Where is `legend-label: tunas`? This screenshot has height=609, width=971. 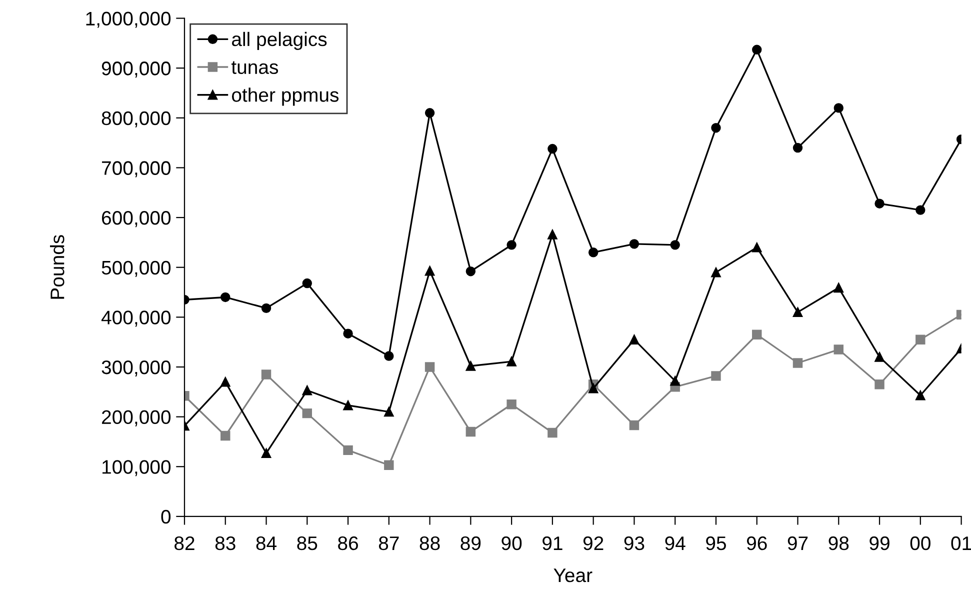 legend-label: tunas is located at coordinates (254, 67).